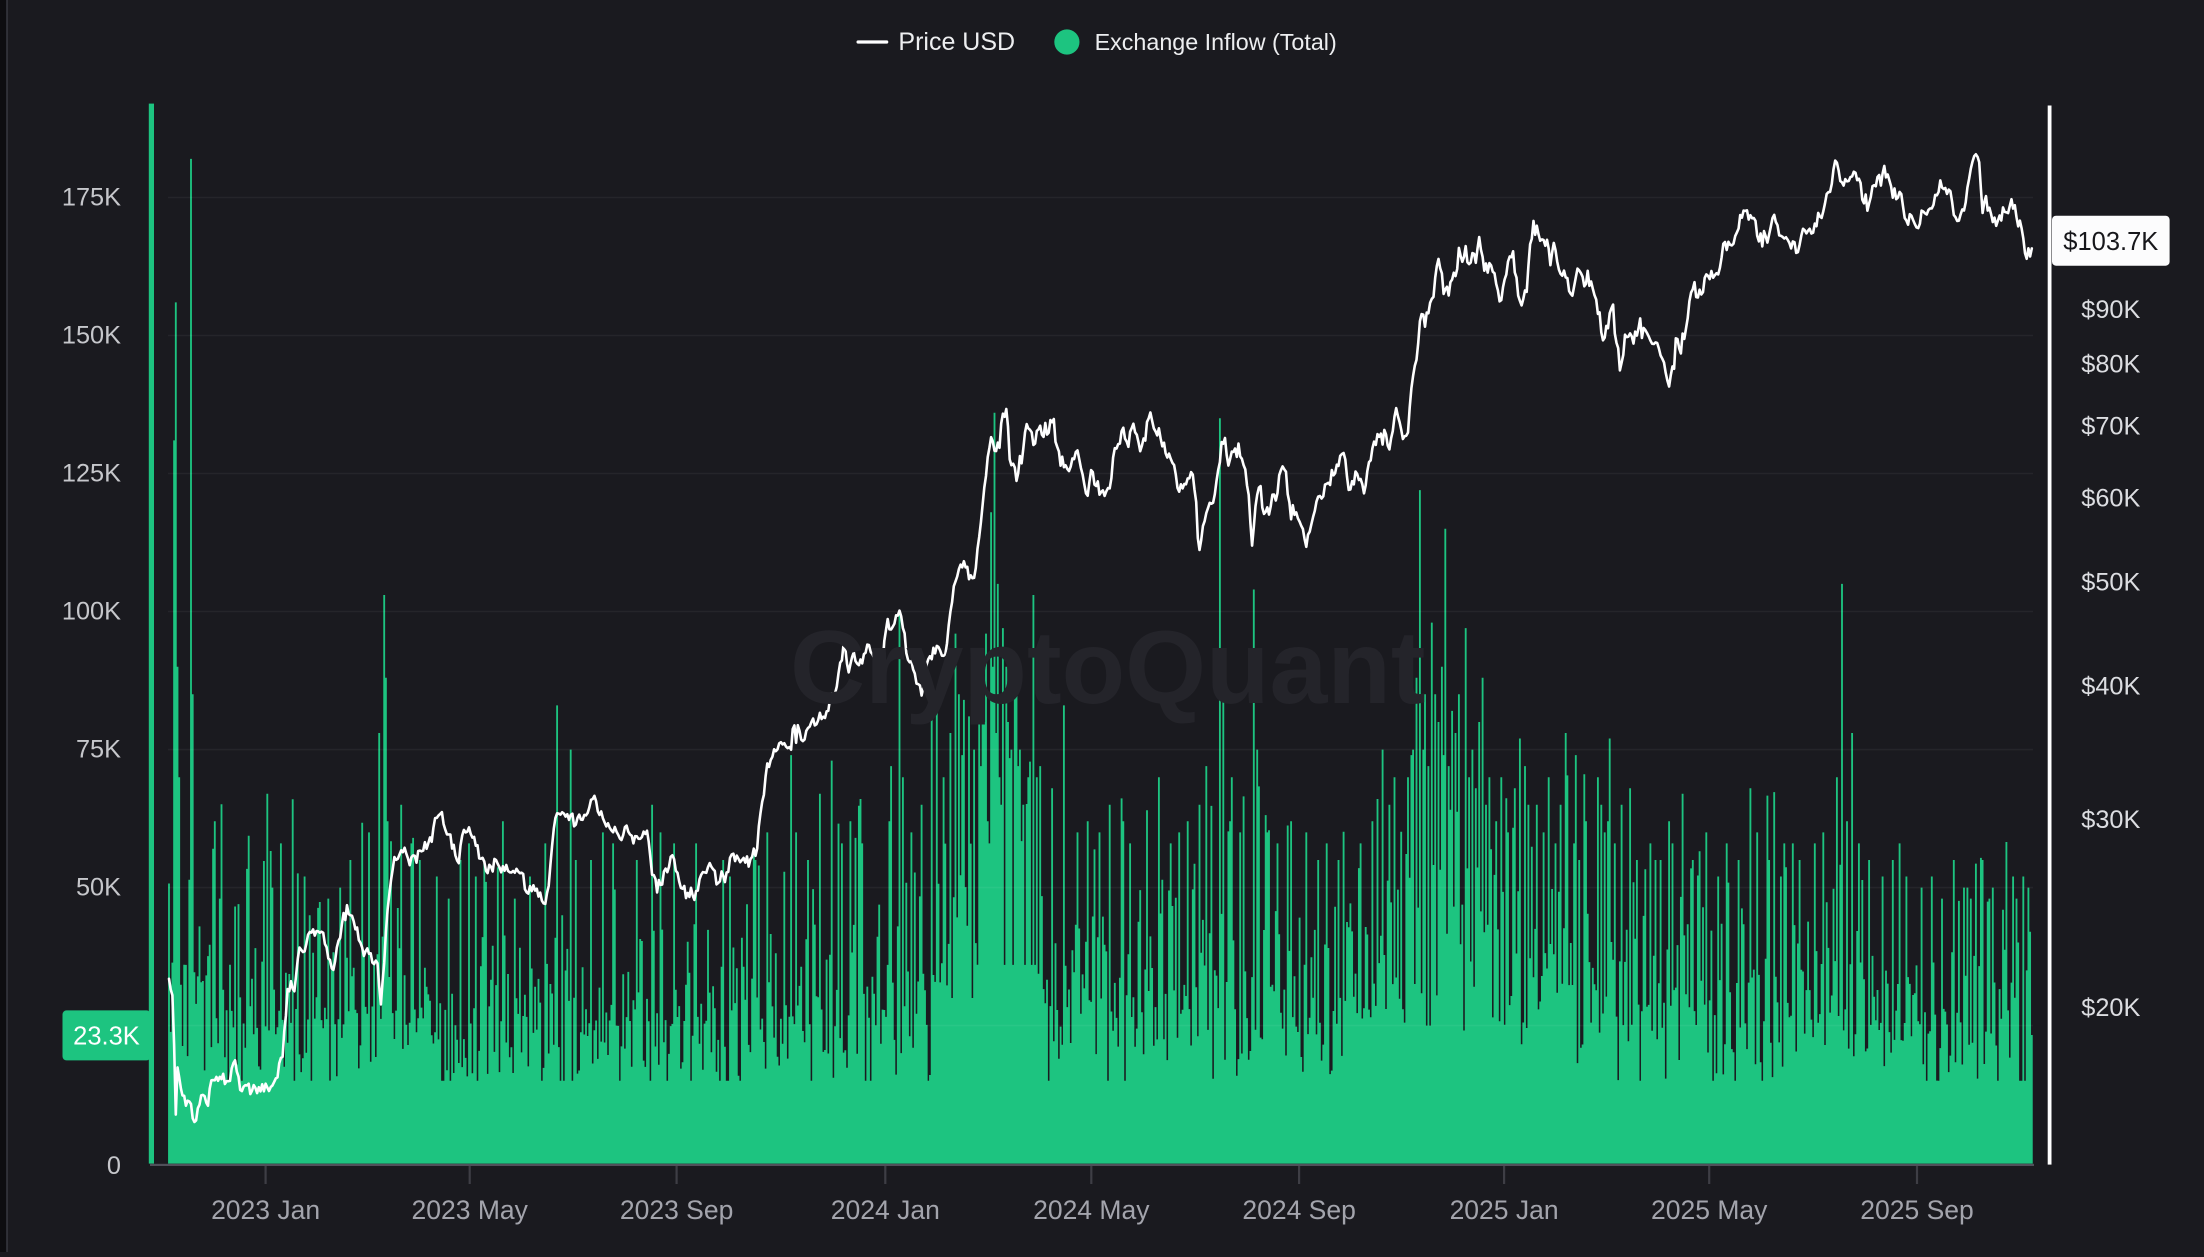 This screenshot has height=1257, width=2204. Describe the element at coordinates (2110, 242) in the screenshot. I see `svg-text: $103.7K` at that location.